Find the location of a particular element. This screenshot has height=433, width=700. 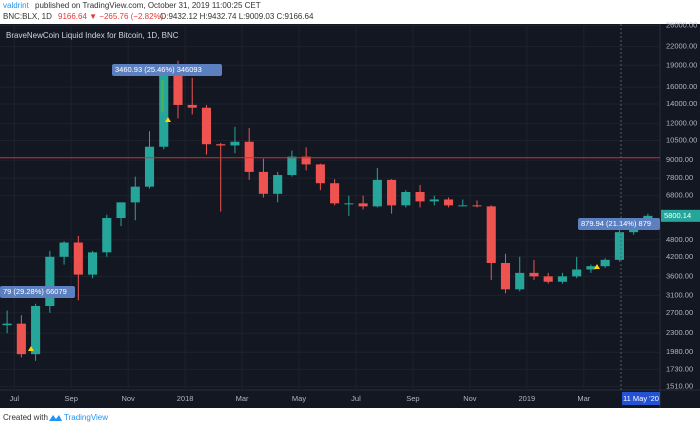

brand: TradingView is located at coordinates (86, 417).